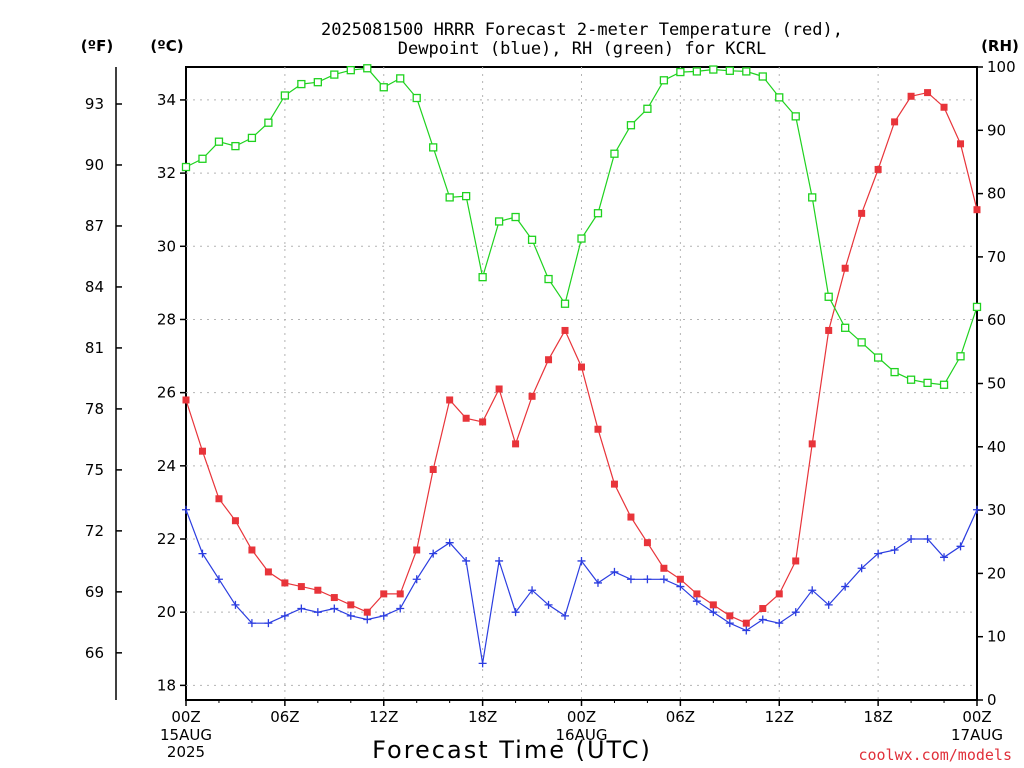 This screenshot has width=1024, height=768. What do you see at coordinates (186, 752) in the screenshot?
I see `x-tick-year-label: 2025` at bounding box center [186, 752].